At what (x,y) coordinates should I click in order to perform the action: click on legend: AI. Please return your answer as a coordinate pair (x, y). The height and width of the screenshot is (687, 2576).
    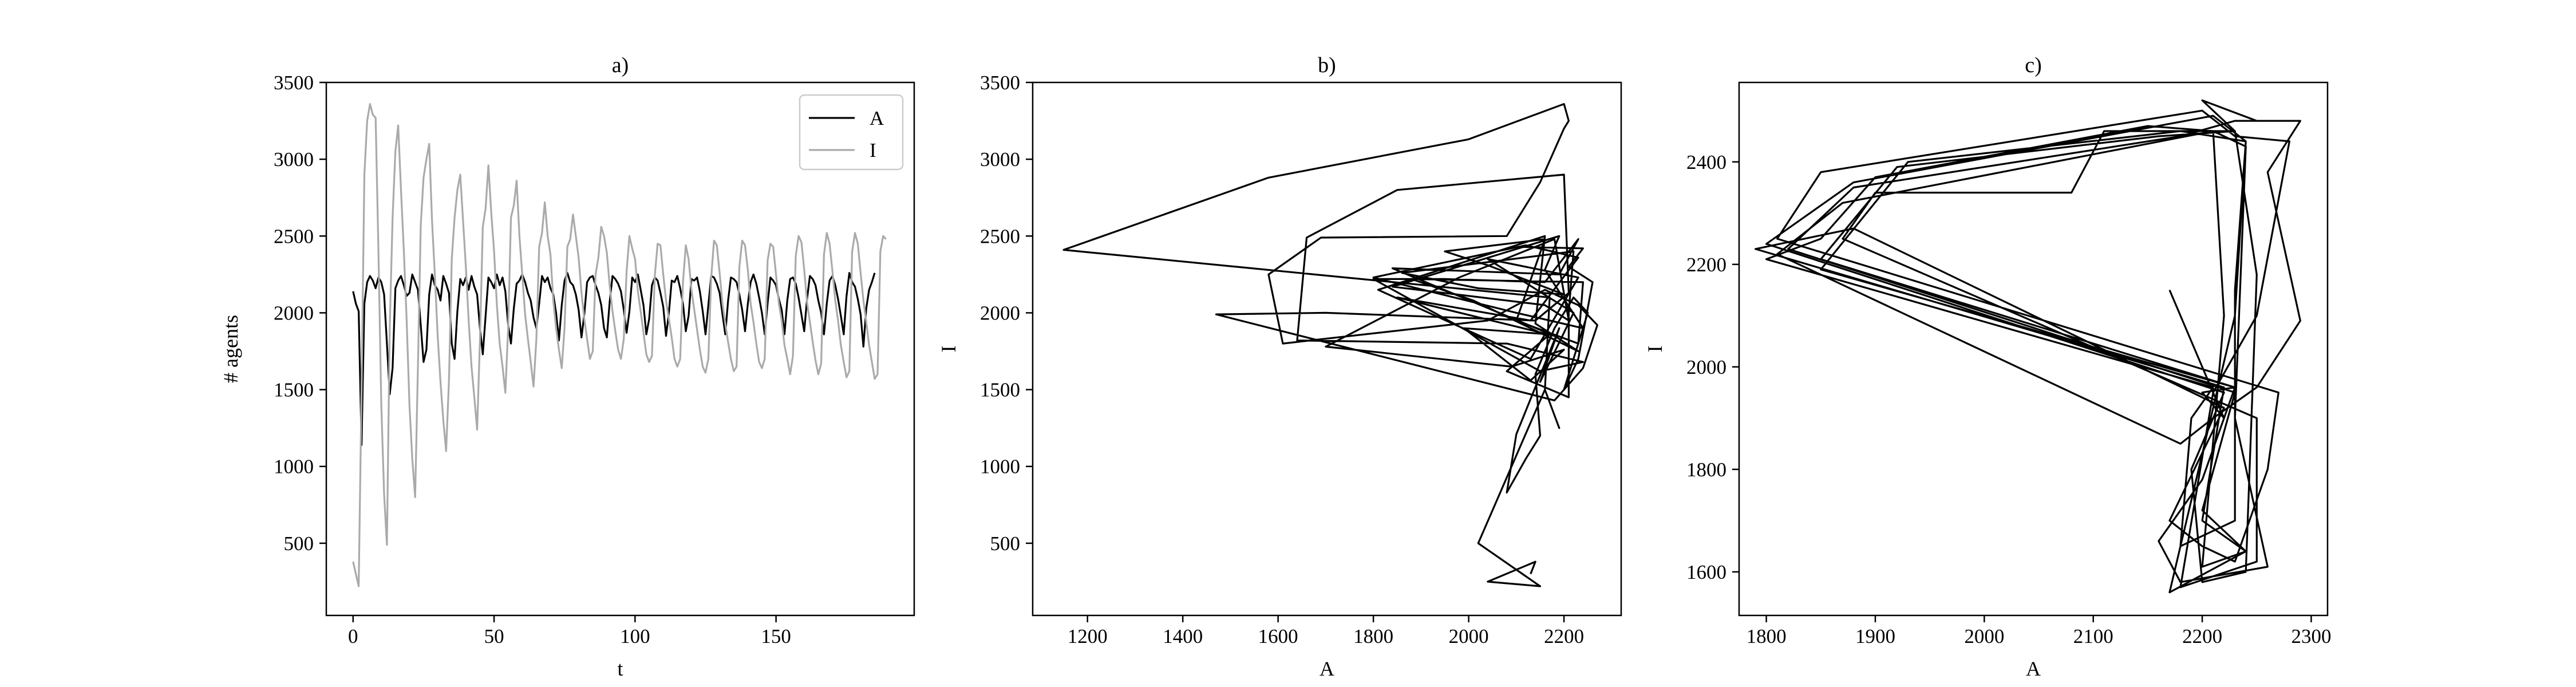
    Looking at the image, I should click on (851, 132).